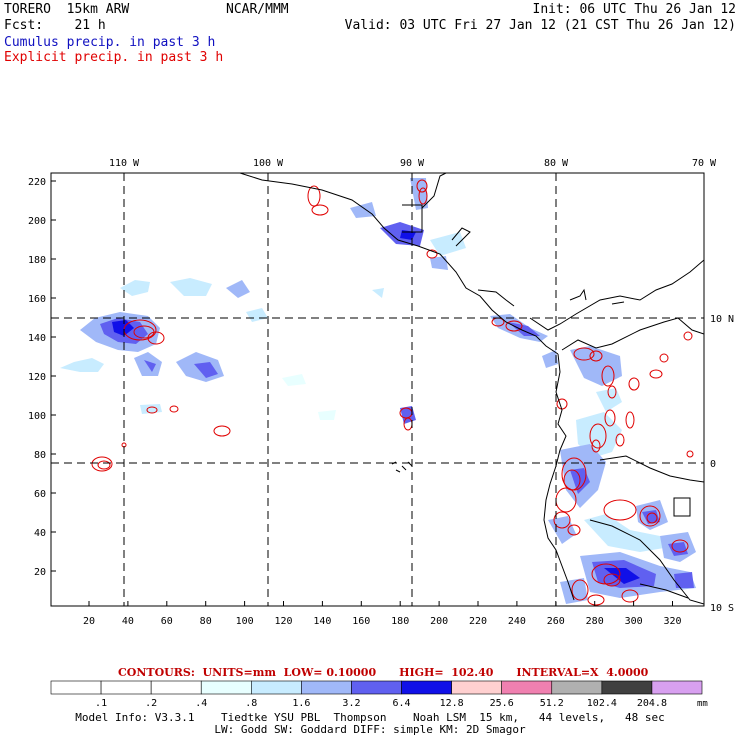 This screenshot has width=740, height=740. Describe the element at coordinates (301, 703) in the screenshot. I see `colorbar-label: 1.6` at that location.